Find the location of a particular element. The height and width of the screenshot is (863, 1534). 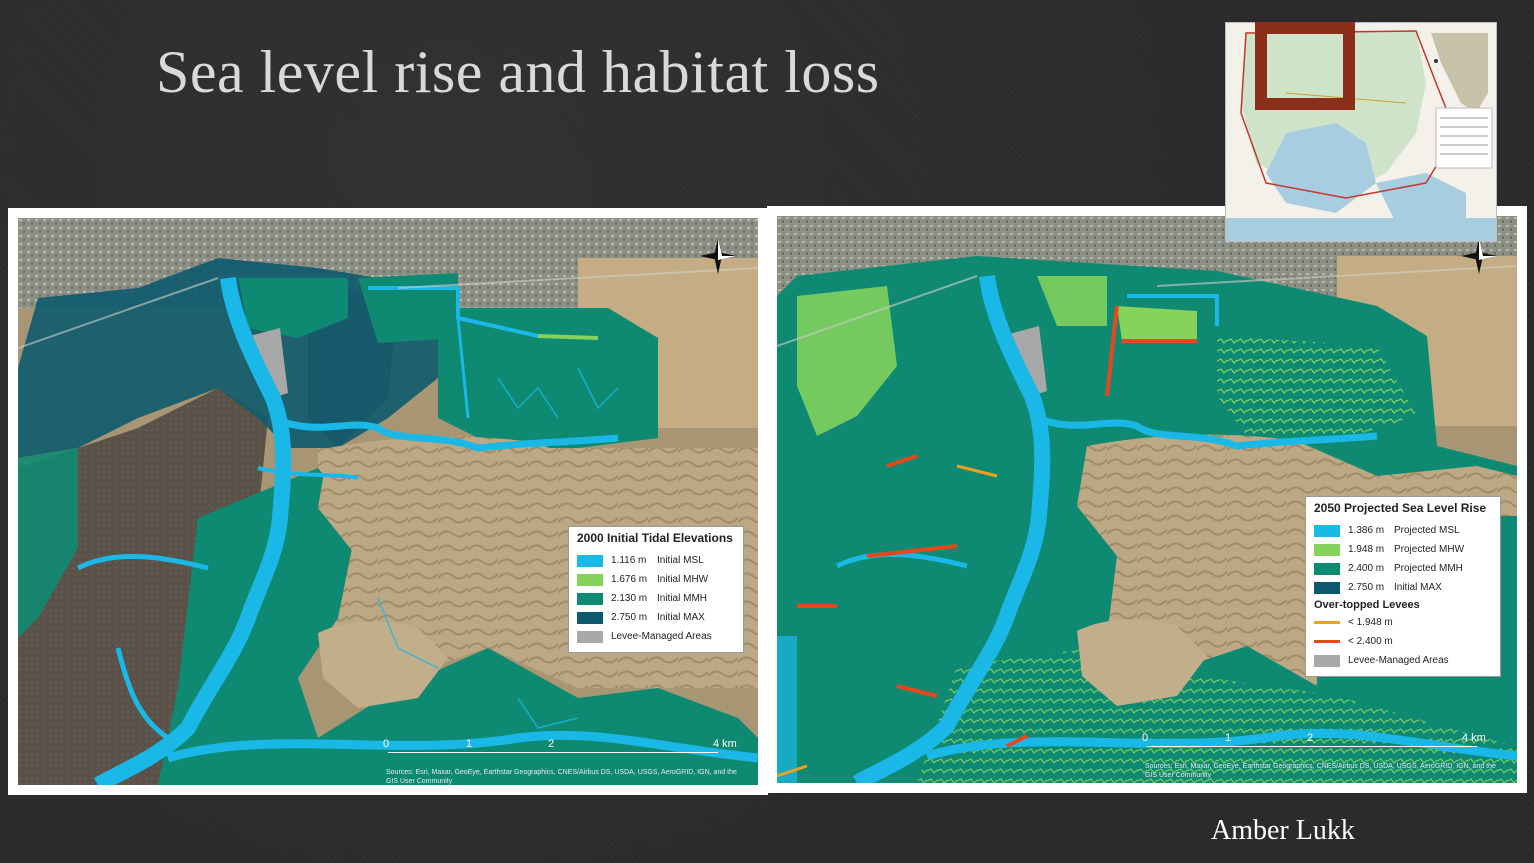

inset-locator-map is located at coordinates (1361, 132).